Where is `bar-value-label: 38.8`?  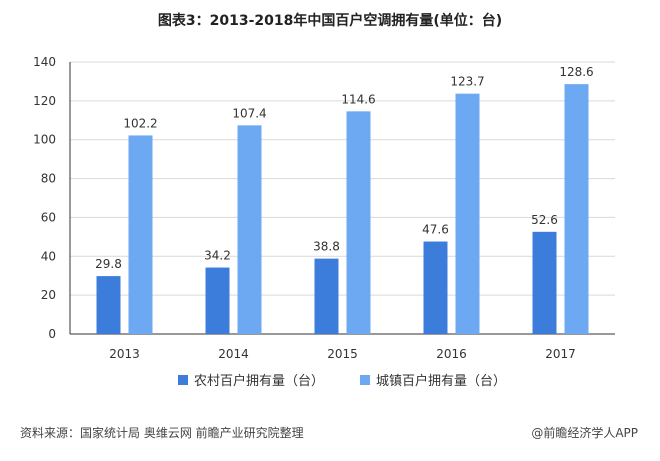
bar-value-label: 38.8 is located at coordinates (326, 247).